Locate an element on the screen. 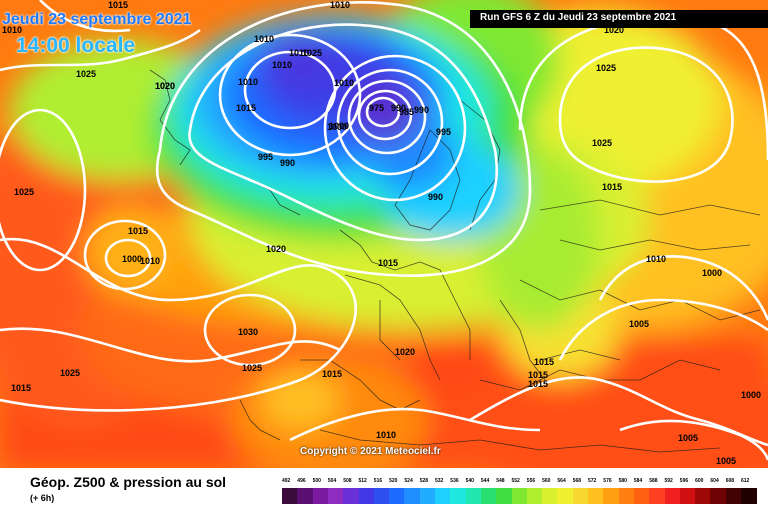 This screenshot has height=512, width=768. forecast-date-title: Jeudi 23 septembre 2021 is located at coordinates (97, 19).